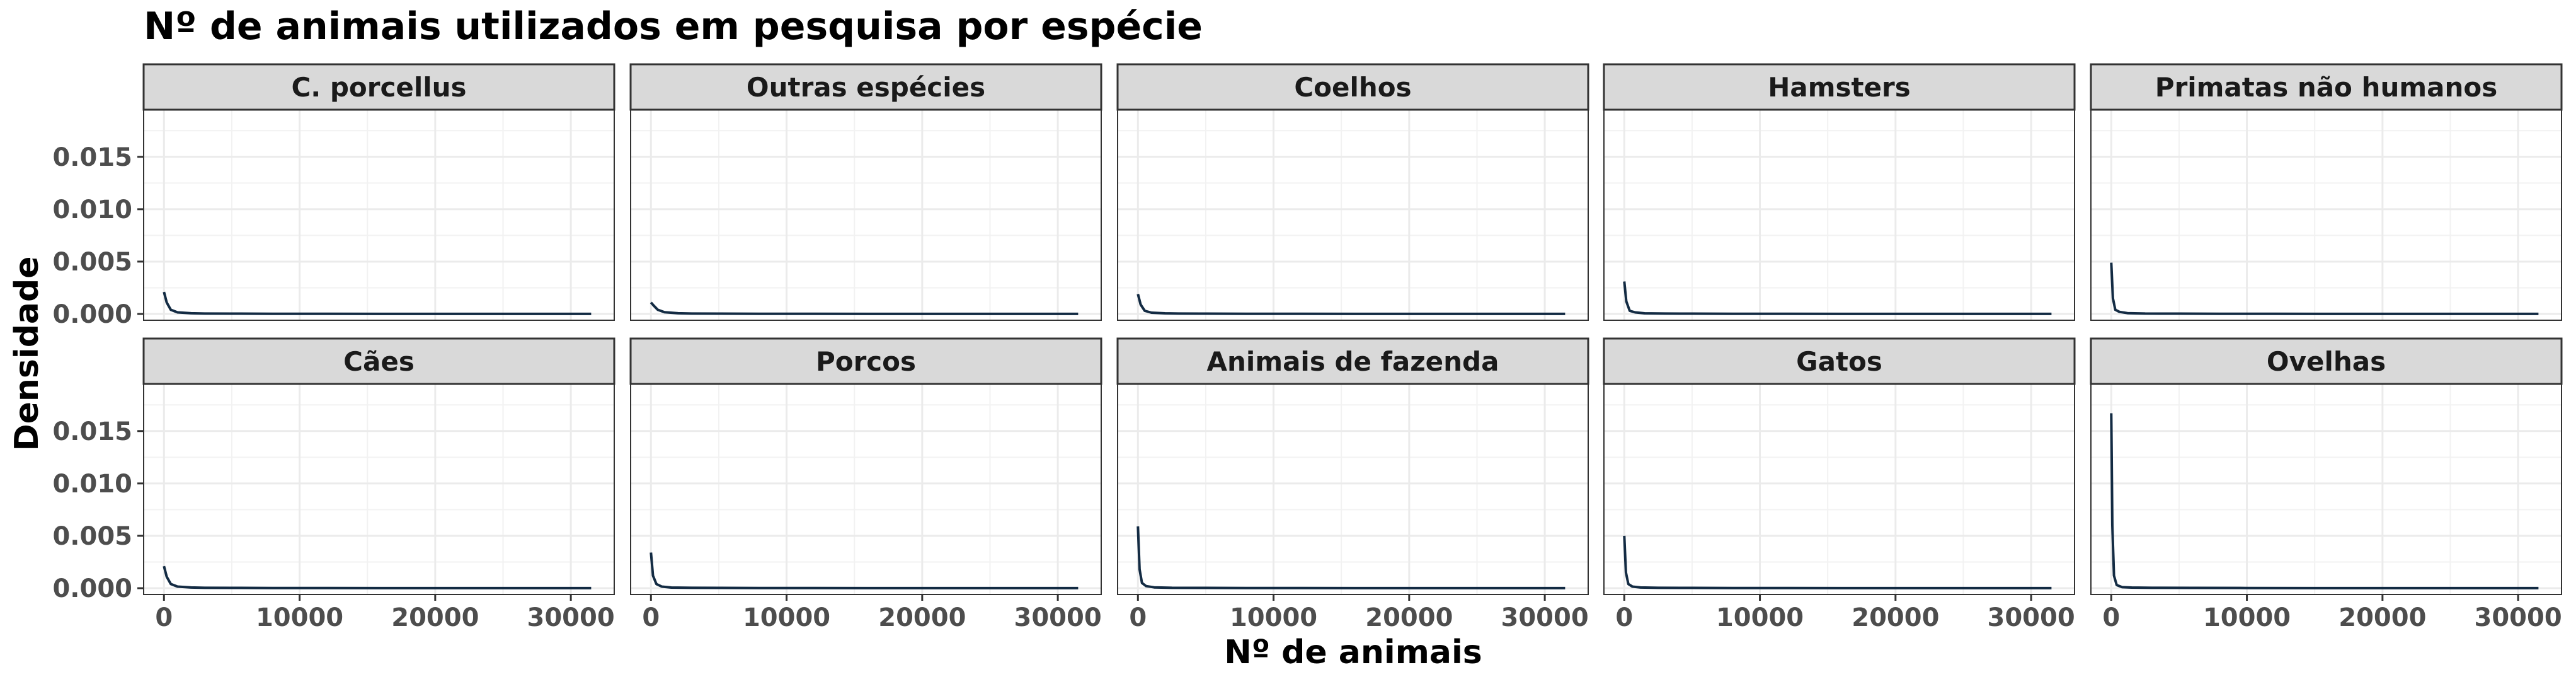 This screenshot has width=2576, height=684. I want to click on facet-panel: Primatas não humanos, so click(2326, 192).